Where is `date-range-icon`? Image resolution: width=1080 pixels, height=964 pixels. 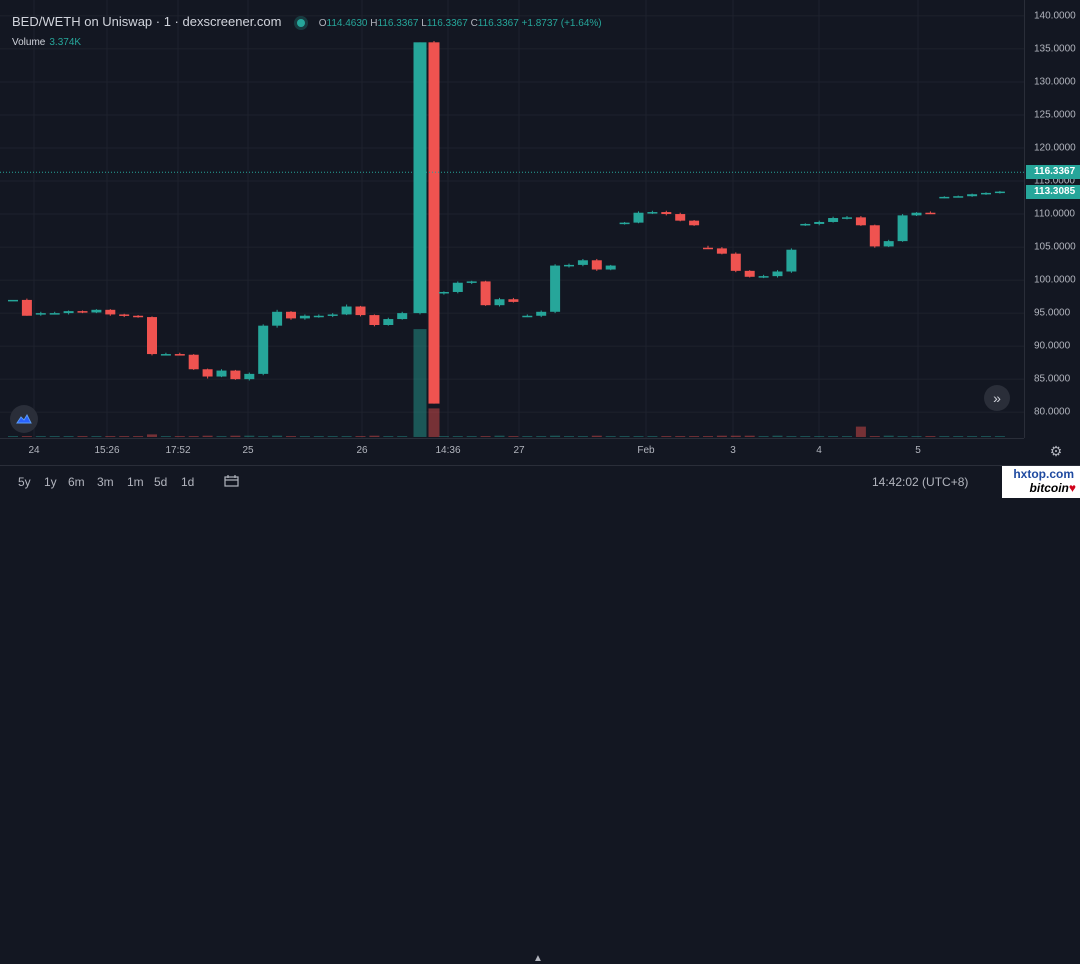 date-range-icon is located at coordinates (232, 482).